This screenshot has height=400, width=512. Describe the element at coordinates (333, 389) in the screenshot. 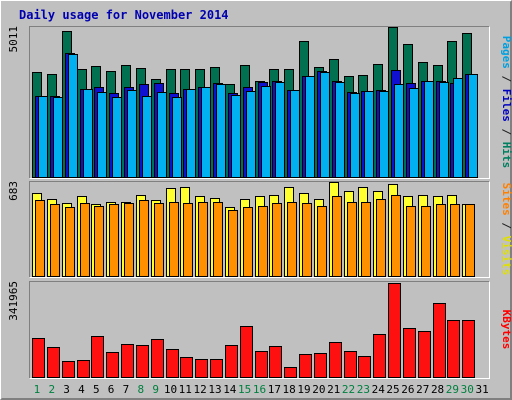

I see `day-label-21: 21` at that location.